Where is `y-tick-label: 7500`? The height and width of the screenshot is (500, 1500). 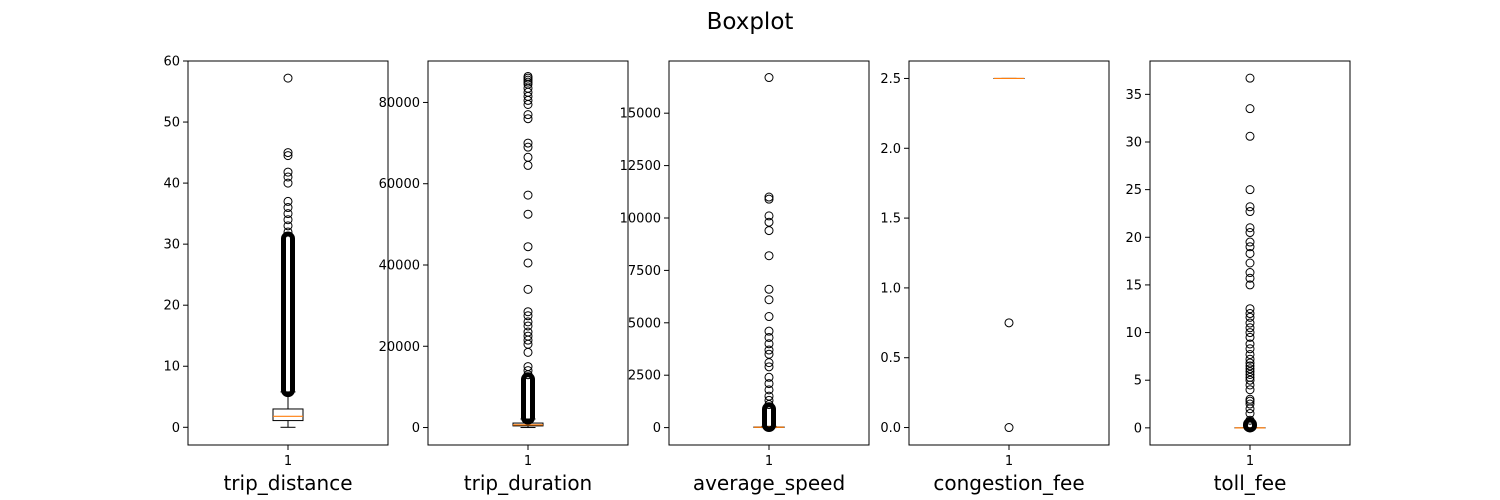
y-tick-label: 7500 is located at coordinates (644, 271).